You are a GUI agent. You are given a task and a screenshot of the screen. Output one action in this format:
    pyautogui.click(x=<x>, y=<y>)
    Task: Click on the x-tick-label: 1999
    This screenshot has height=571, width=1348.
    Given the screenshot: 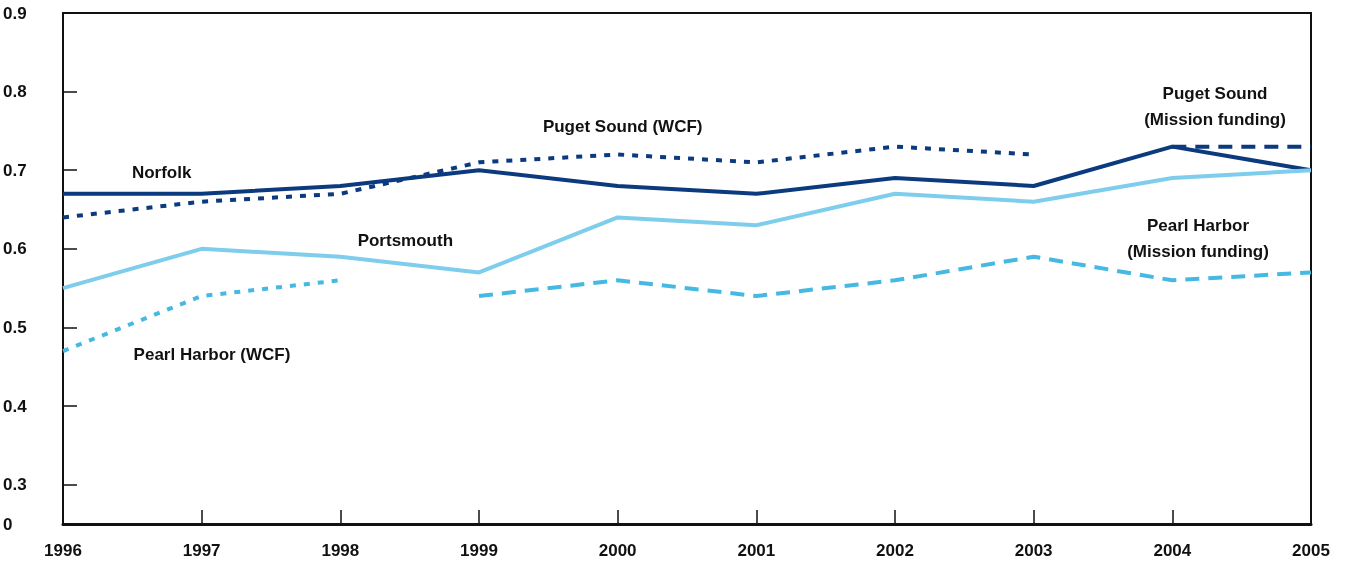 What is the action you would take?
    pyautogui.click(x=479, y=550)
    